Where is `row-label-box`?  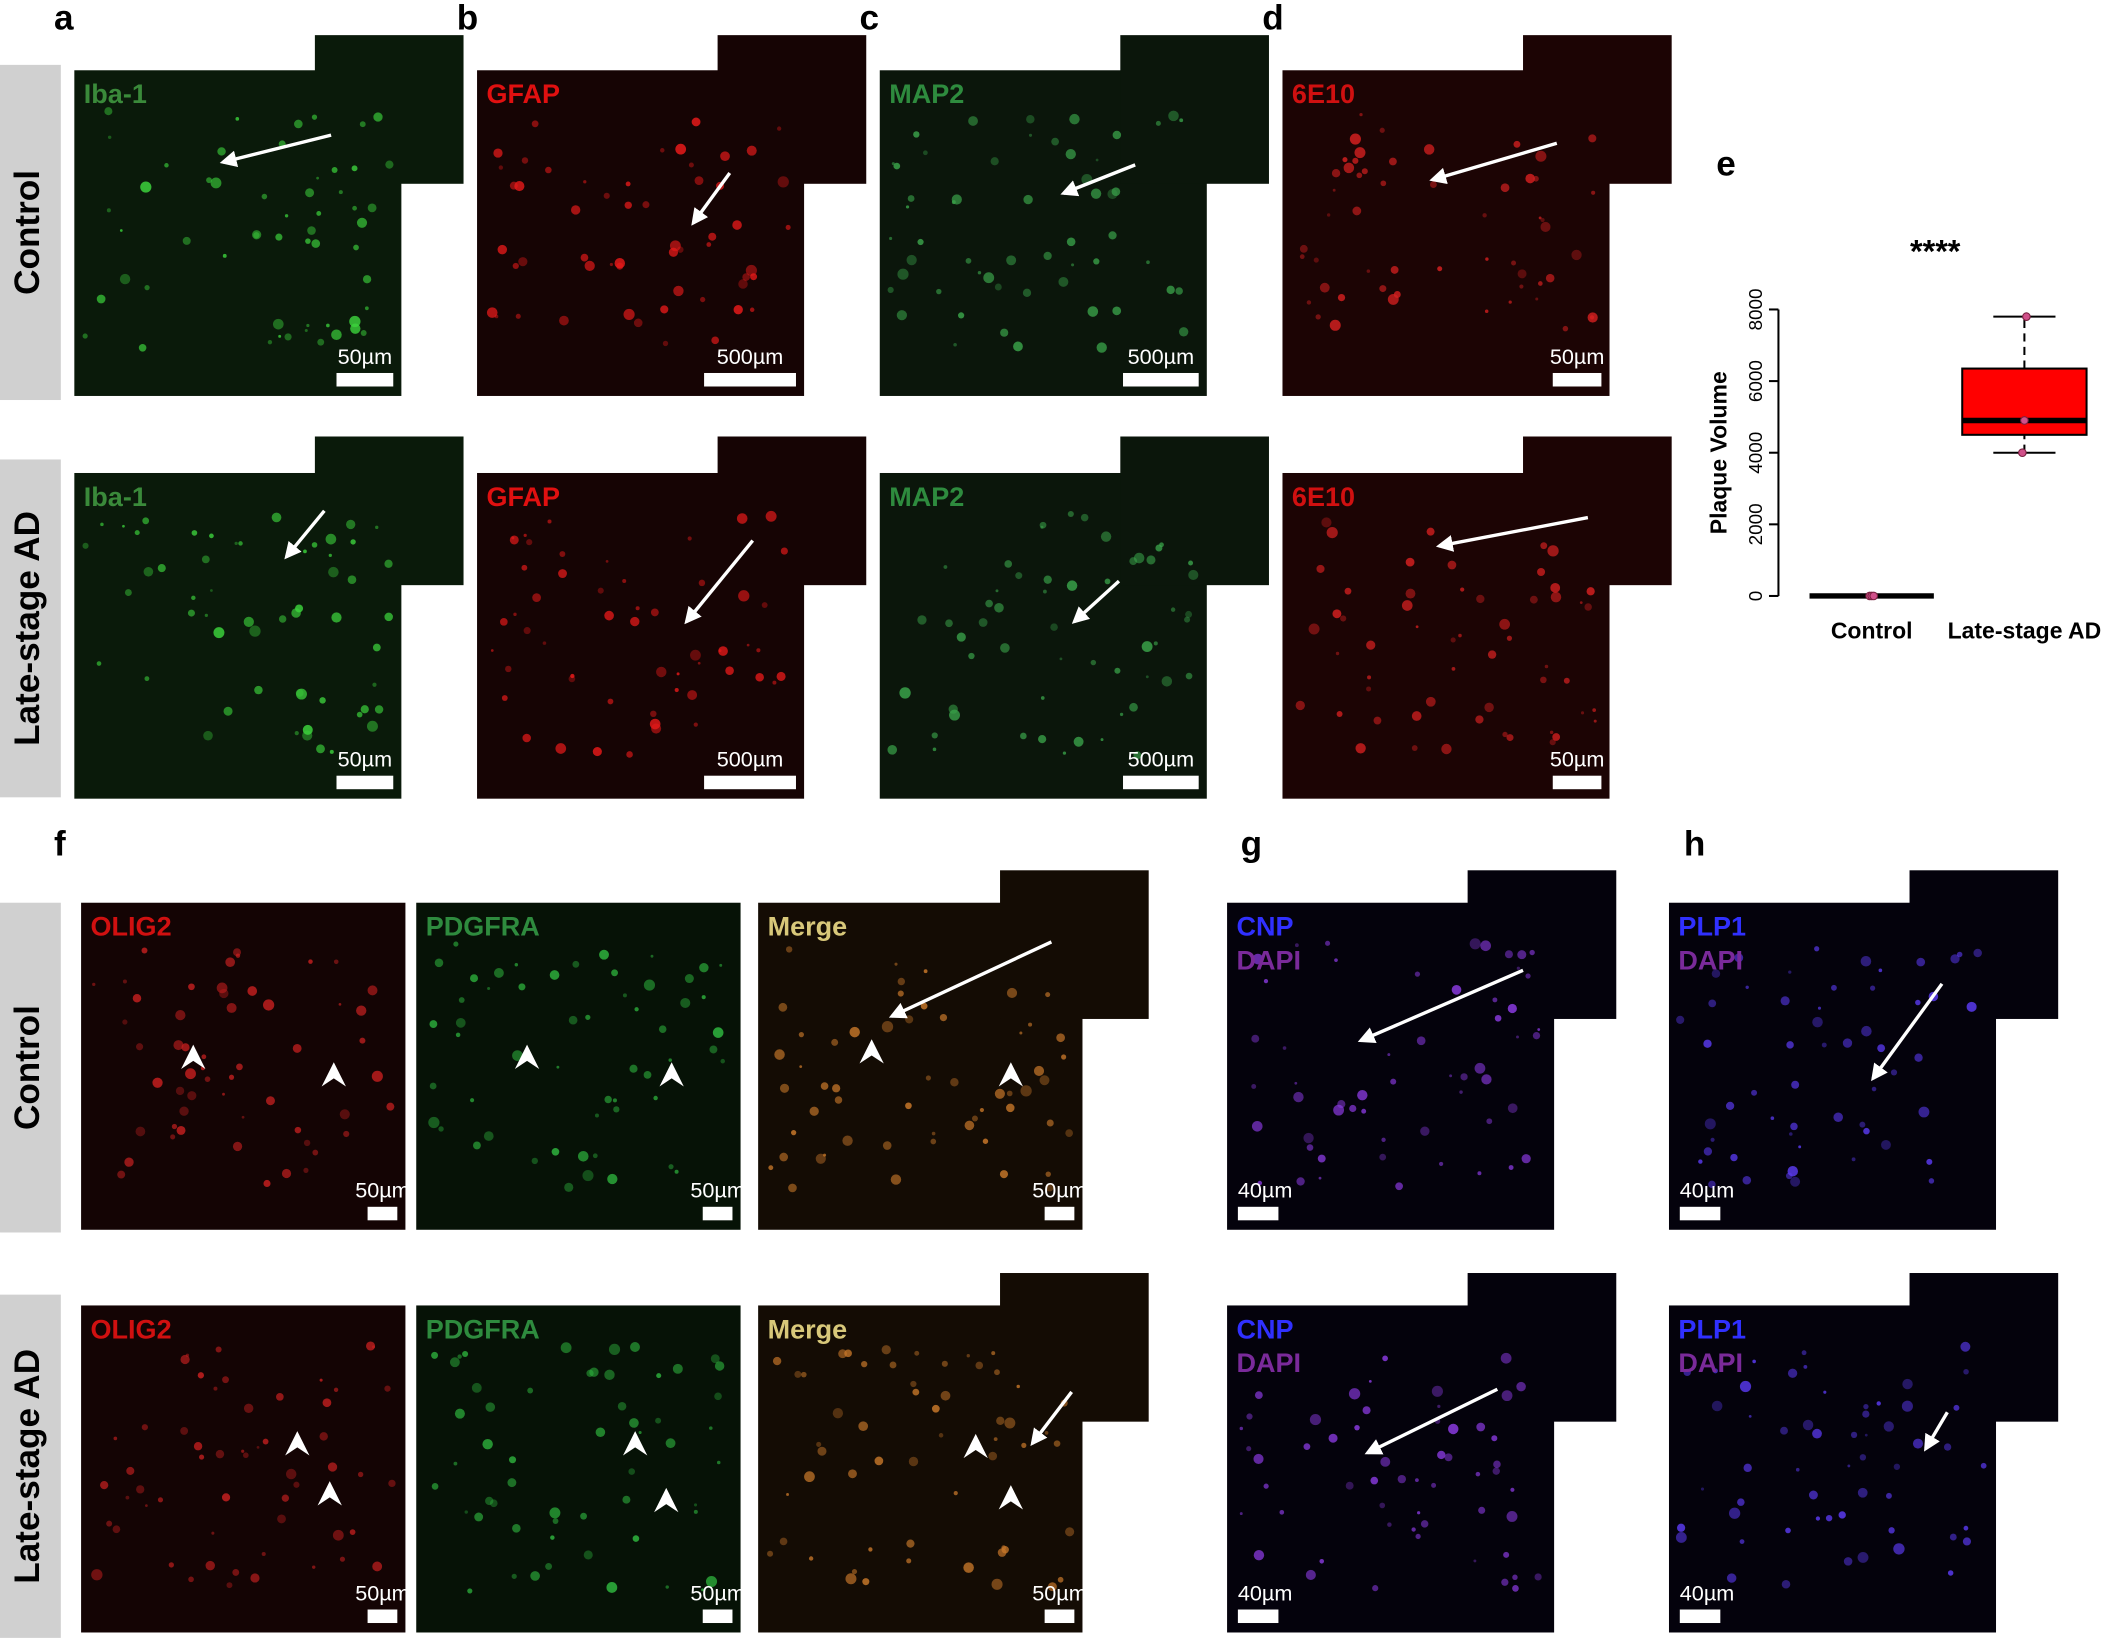 row-label-box is located at coordinates (30, 232).